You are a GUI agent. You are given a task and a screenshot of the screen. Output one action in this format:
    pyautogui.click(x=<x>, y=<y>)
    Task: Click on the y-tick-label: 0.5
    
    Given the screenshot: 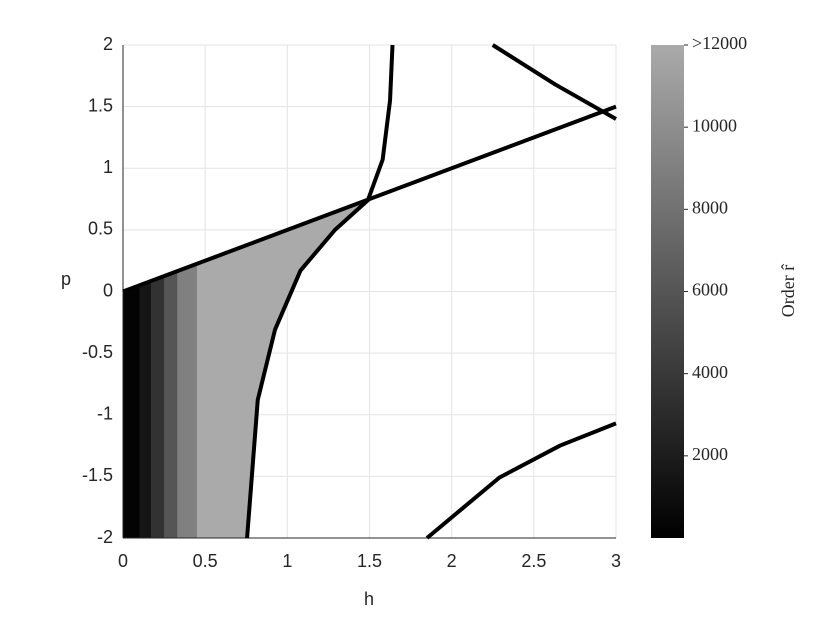 What is the action you would take?
    pyautogui.click(x=100, y=229)
    